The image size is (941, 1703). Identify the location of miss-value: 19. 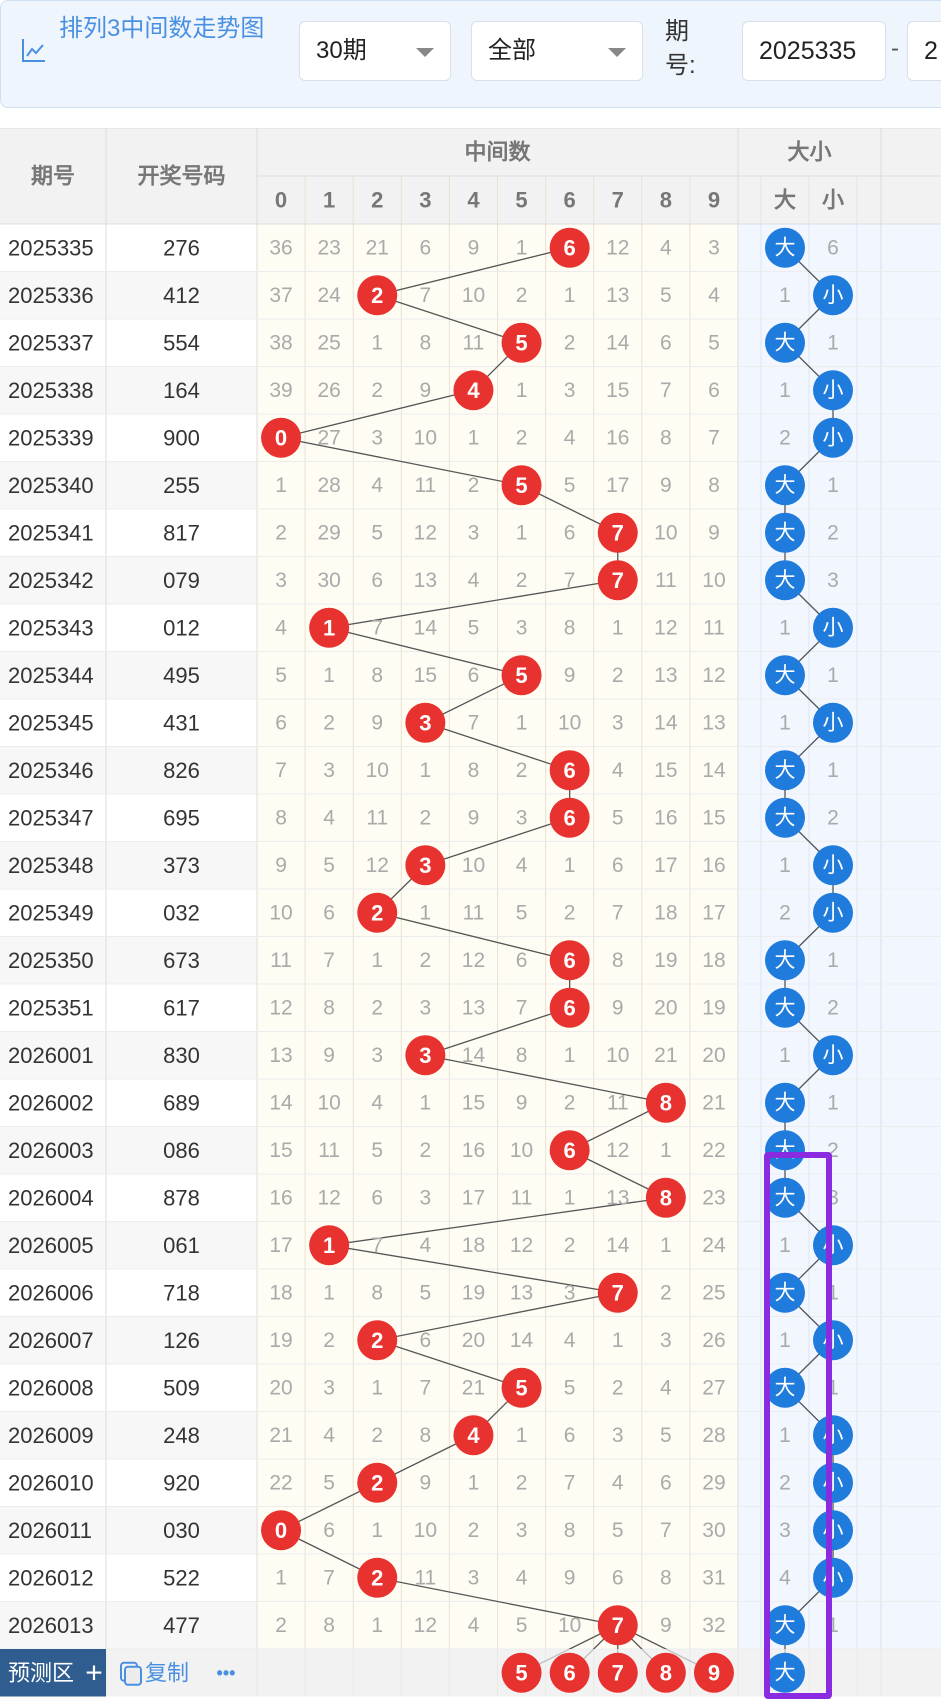
(713, 1007).